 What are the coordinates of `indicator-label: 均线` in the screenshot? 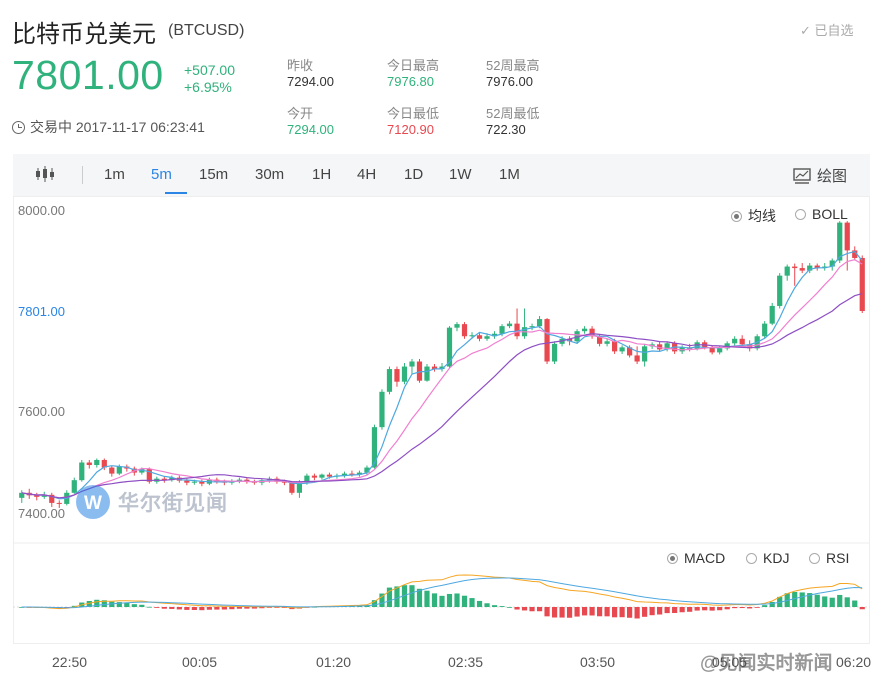 It's located at (762, 216).